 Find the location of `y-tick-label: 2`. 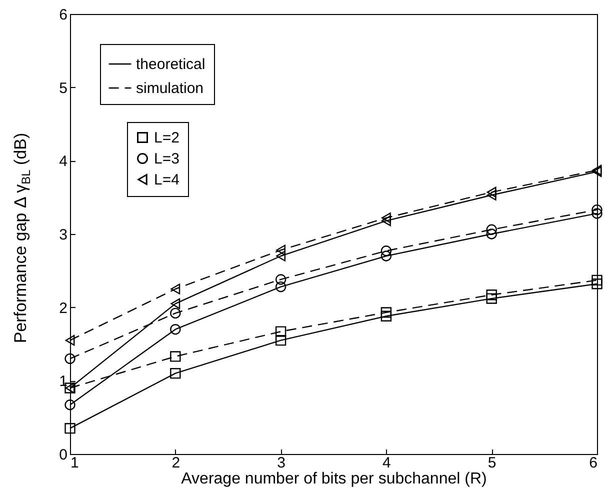

y-tick-label: 2 is located at coordinates (63, 308).